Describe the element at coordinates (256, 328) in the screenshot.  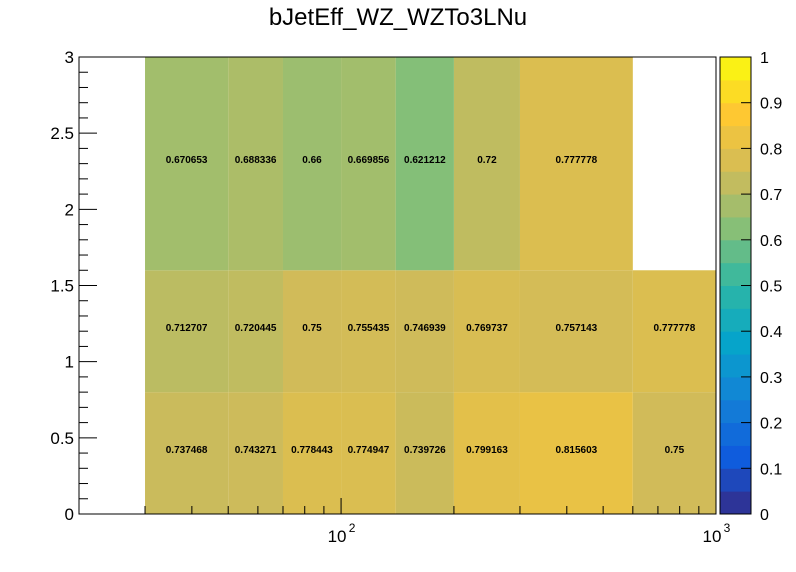
I see `cell-value-label: 0.720445` at that location.